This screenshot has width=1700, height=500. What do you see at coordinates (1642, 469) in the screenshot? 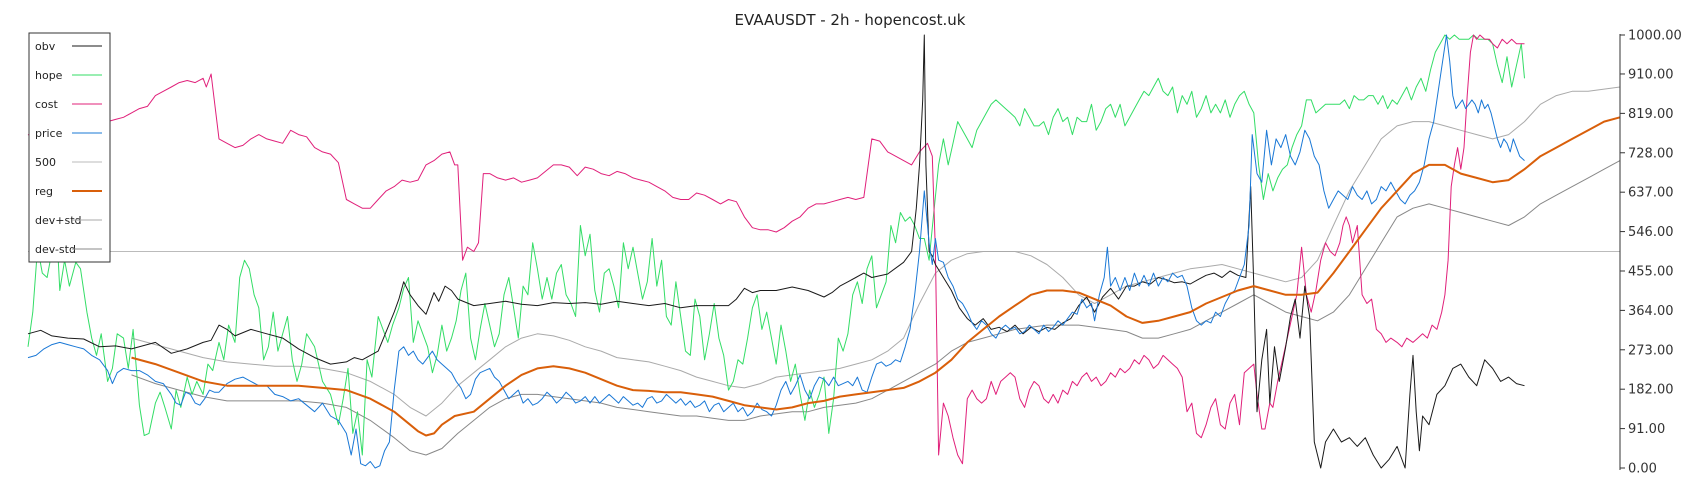
I see `y-tick-label: 0.00` at bounding box center [1642, 469].